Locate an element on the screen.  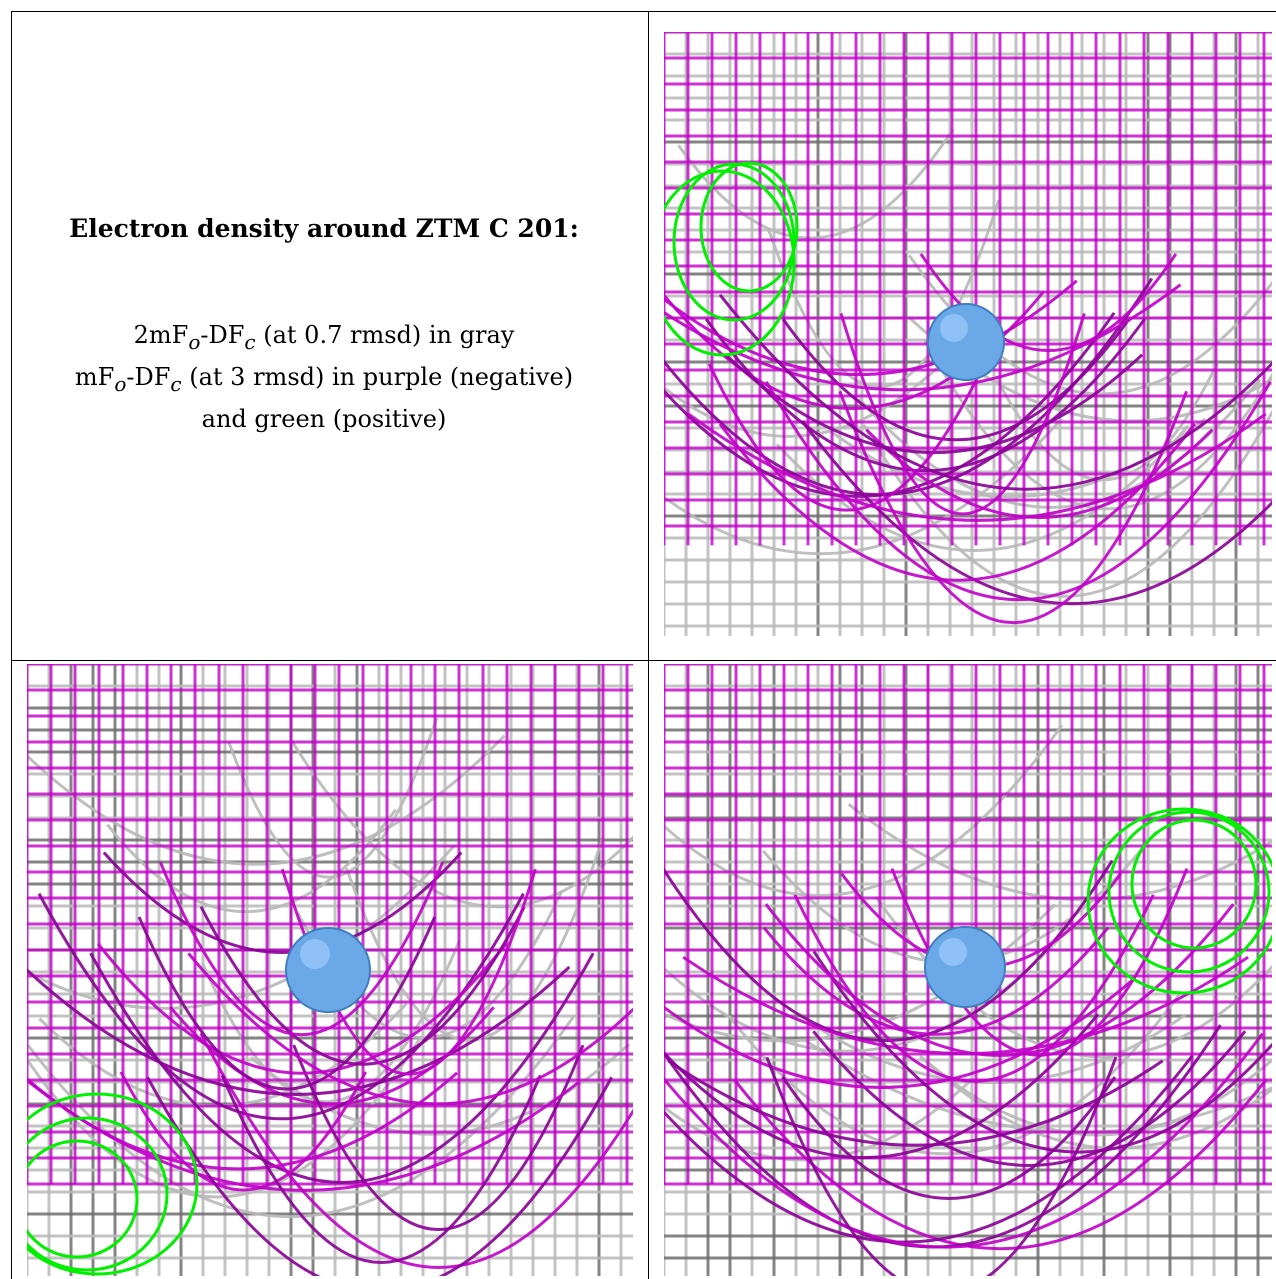
table-border-vertical-middle is located at coordinates (648, 645).